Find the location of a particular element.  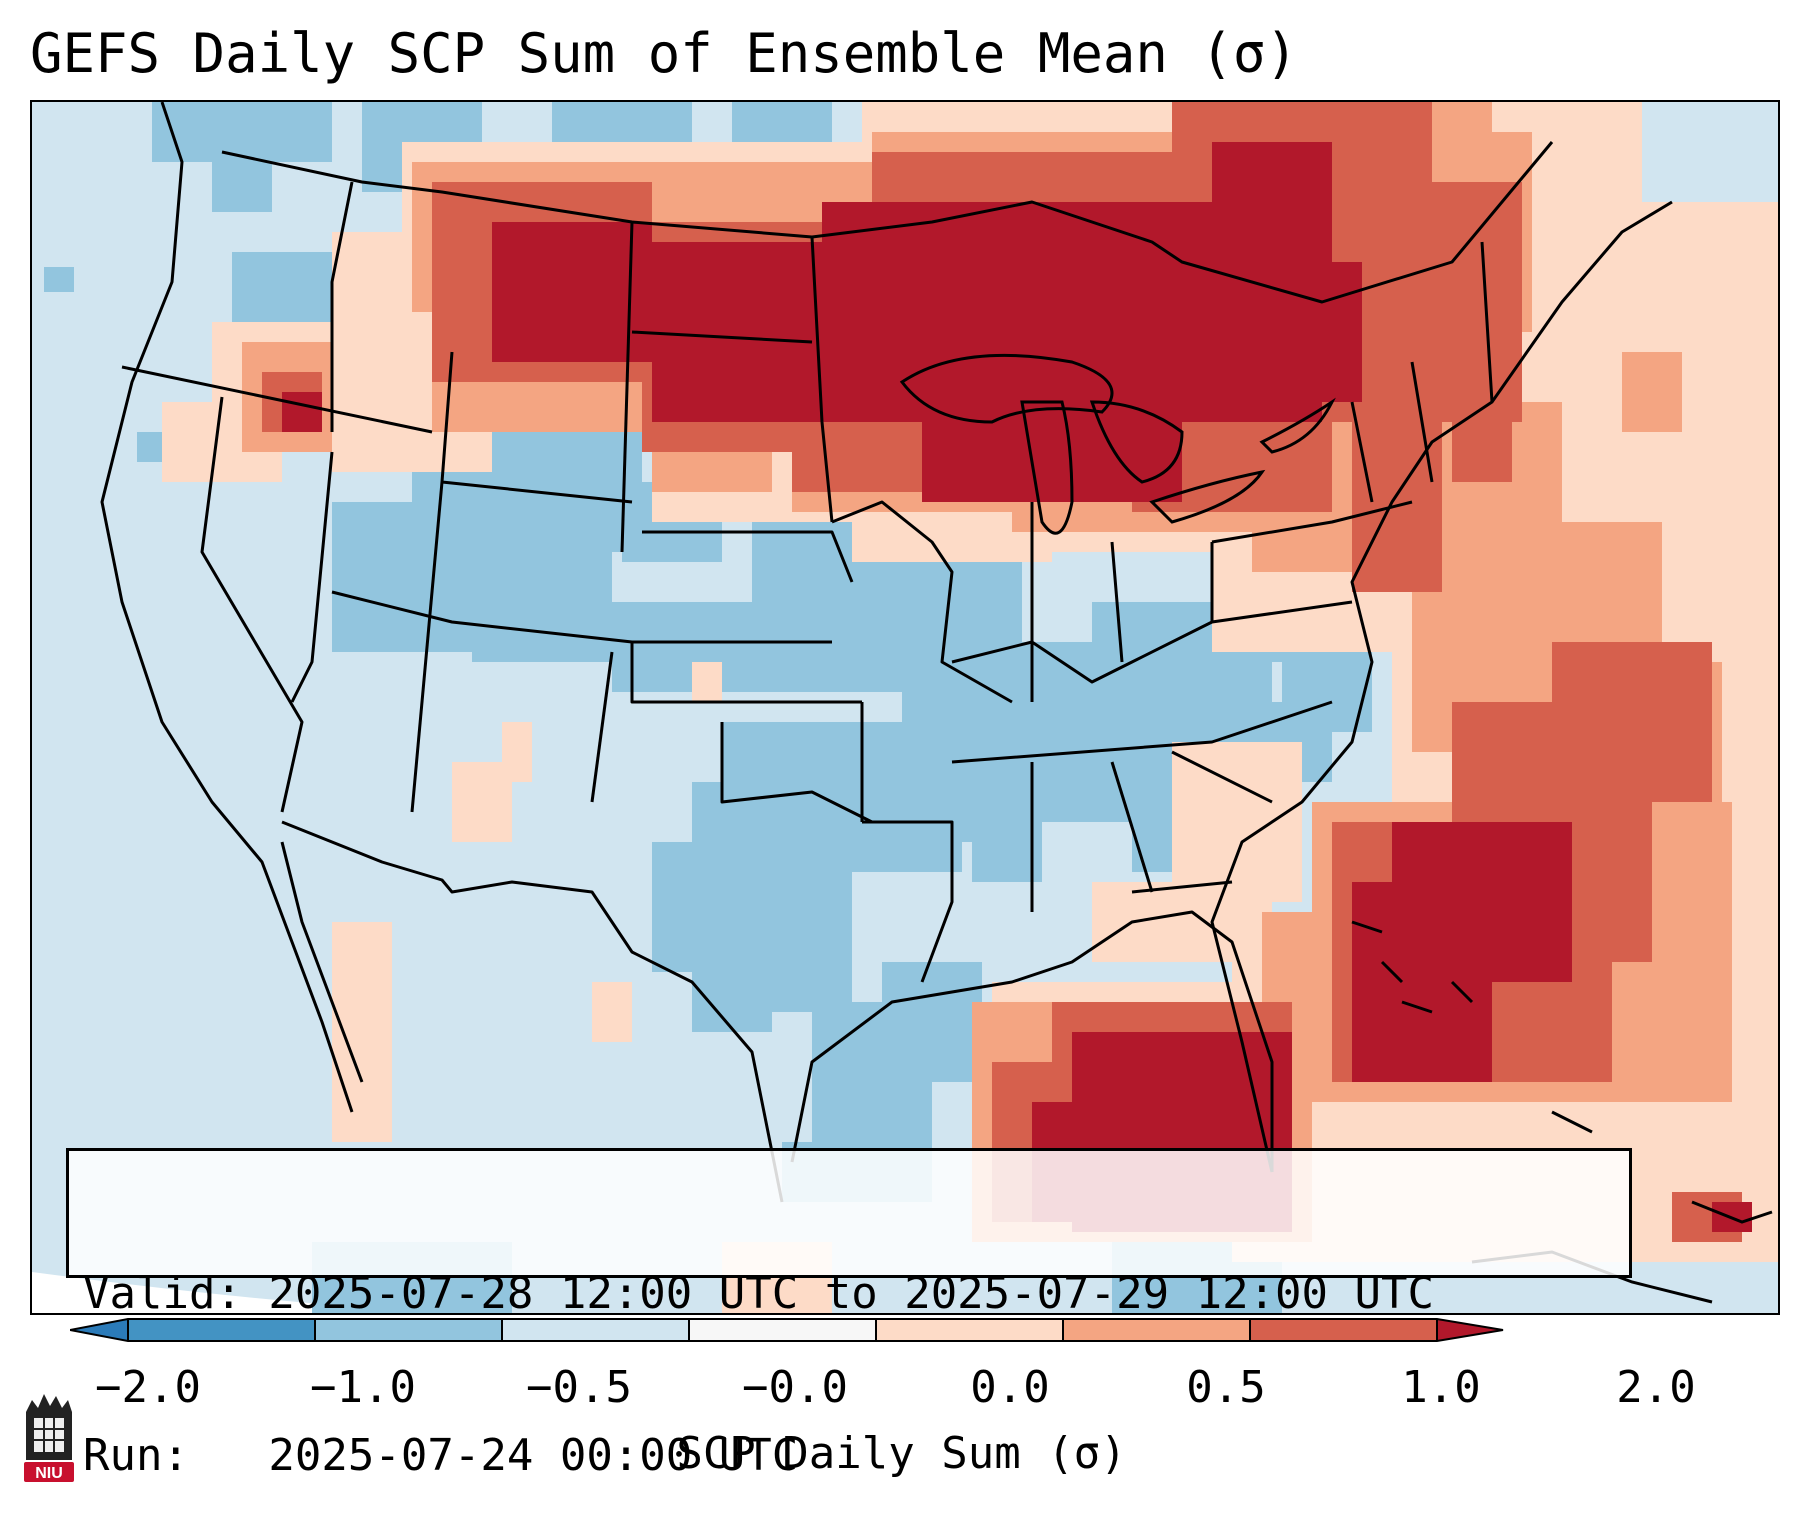

great-lakes is located at coordinates (1117, 444).